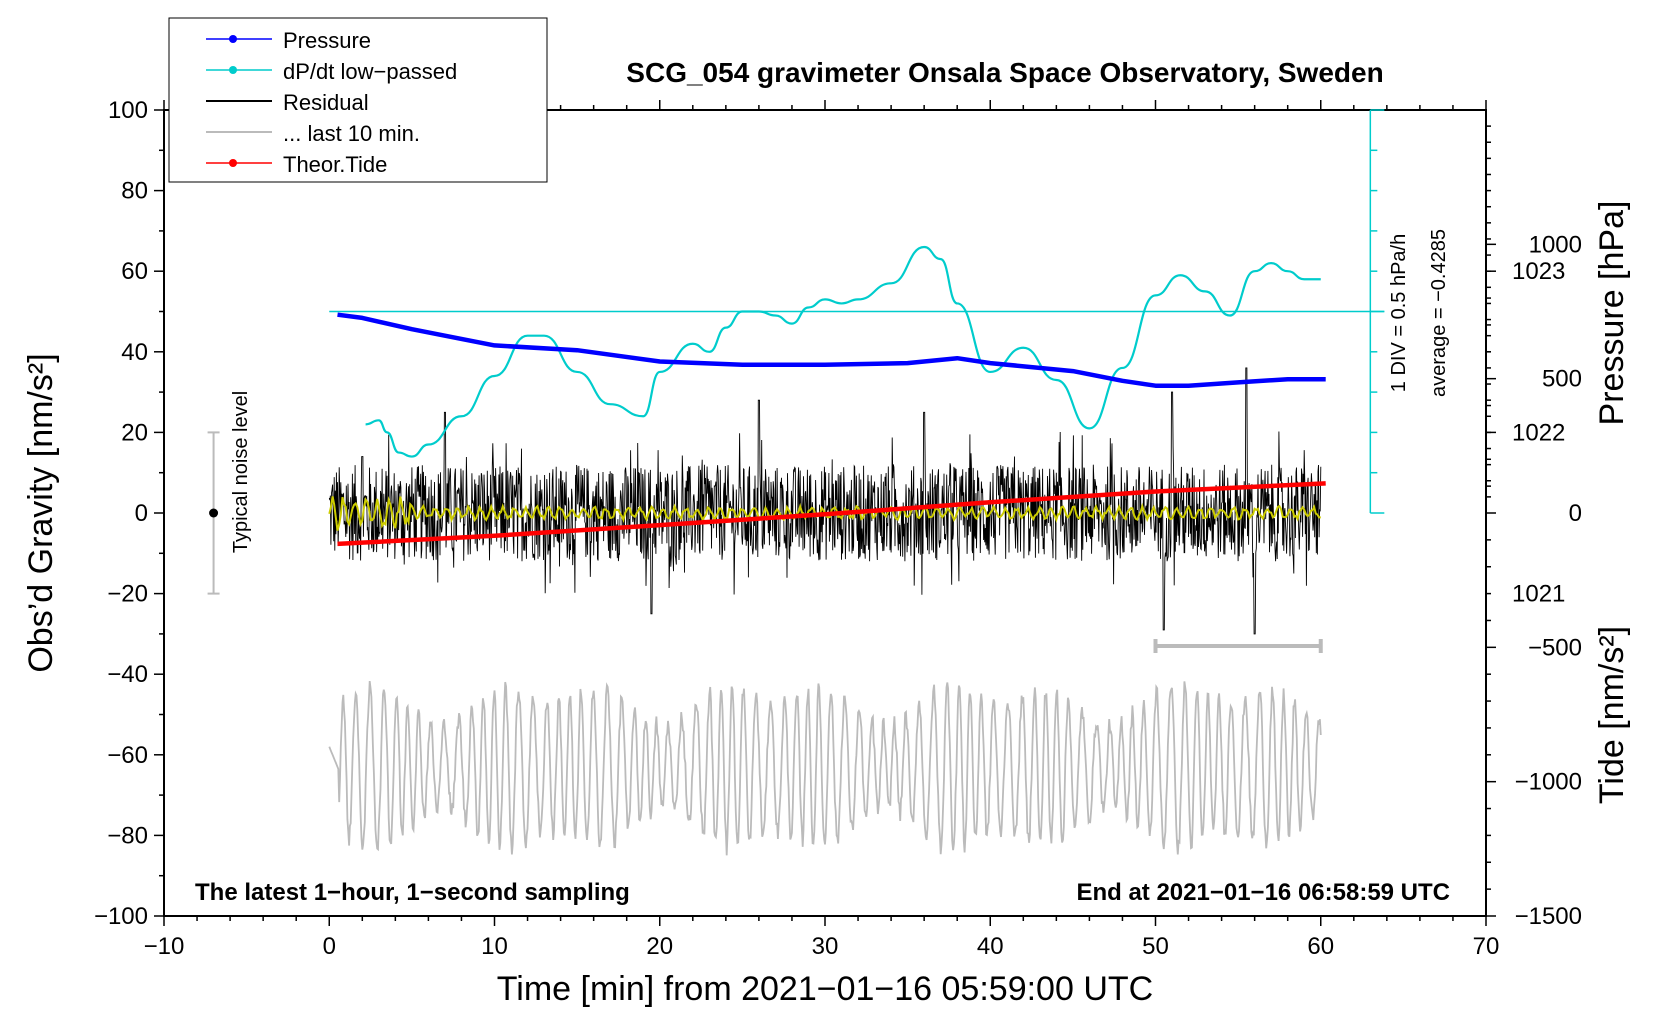 This screenshot has width=1660, height=1020. I want to click on noise-bar-center, so click(214, 513).